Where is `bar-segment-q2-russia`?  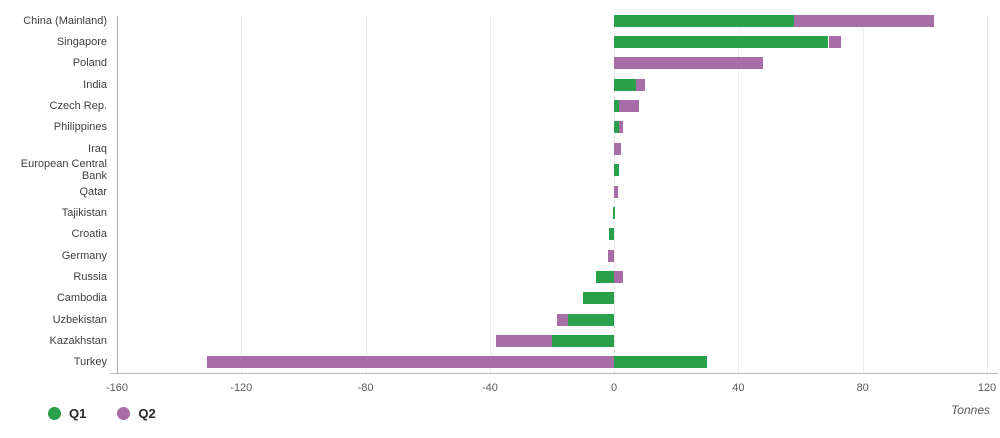 bar-segment-q2-russia is located at coordinates (619, 276).